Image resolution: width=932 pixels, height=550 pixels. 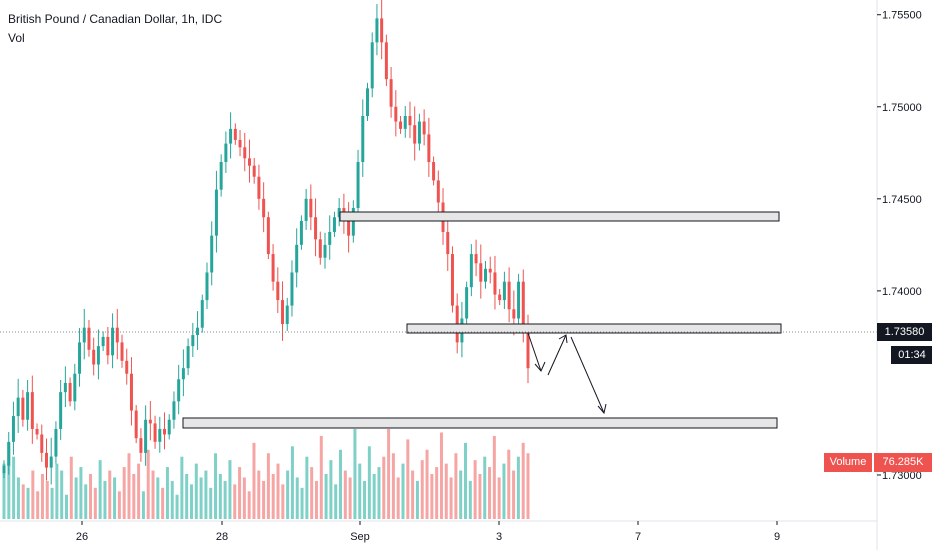 What do you see at coordinates (848, 462) in the screenshot?
I see `volume-label: Volume` at bounding box center [848, 462].